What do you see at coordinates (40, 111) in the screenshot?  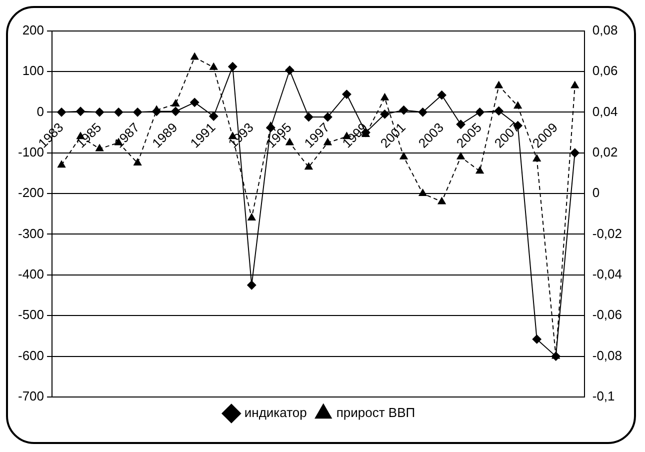 I see `y-tick-label: 0` at bounding box center [40, 111].